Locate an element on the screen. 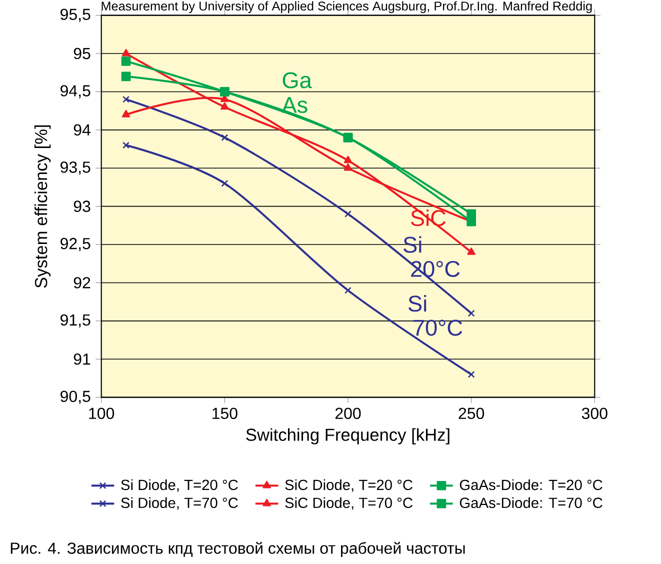  annotation: Si is located at coordinates (417, 303).